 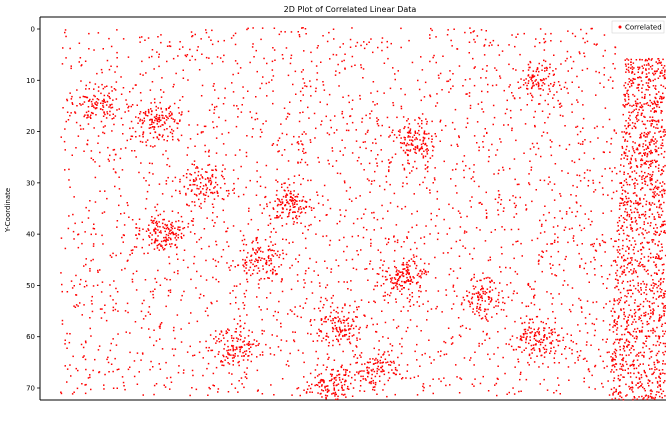 What do you see at coordinates (195, 34) in the screenshot?
I see `scatter-point-1972` at bounding box center [195, 34].